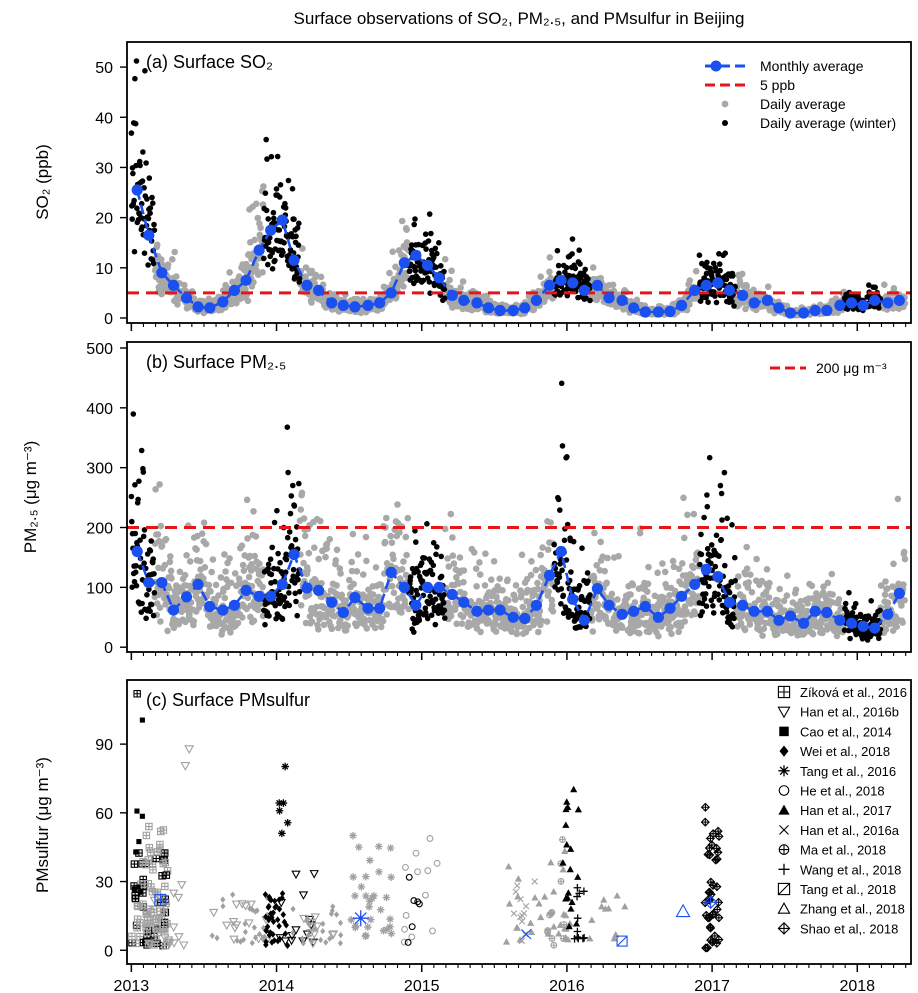  I want to click on panel-a-daily-points, so click(530, 251).